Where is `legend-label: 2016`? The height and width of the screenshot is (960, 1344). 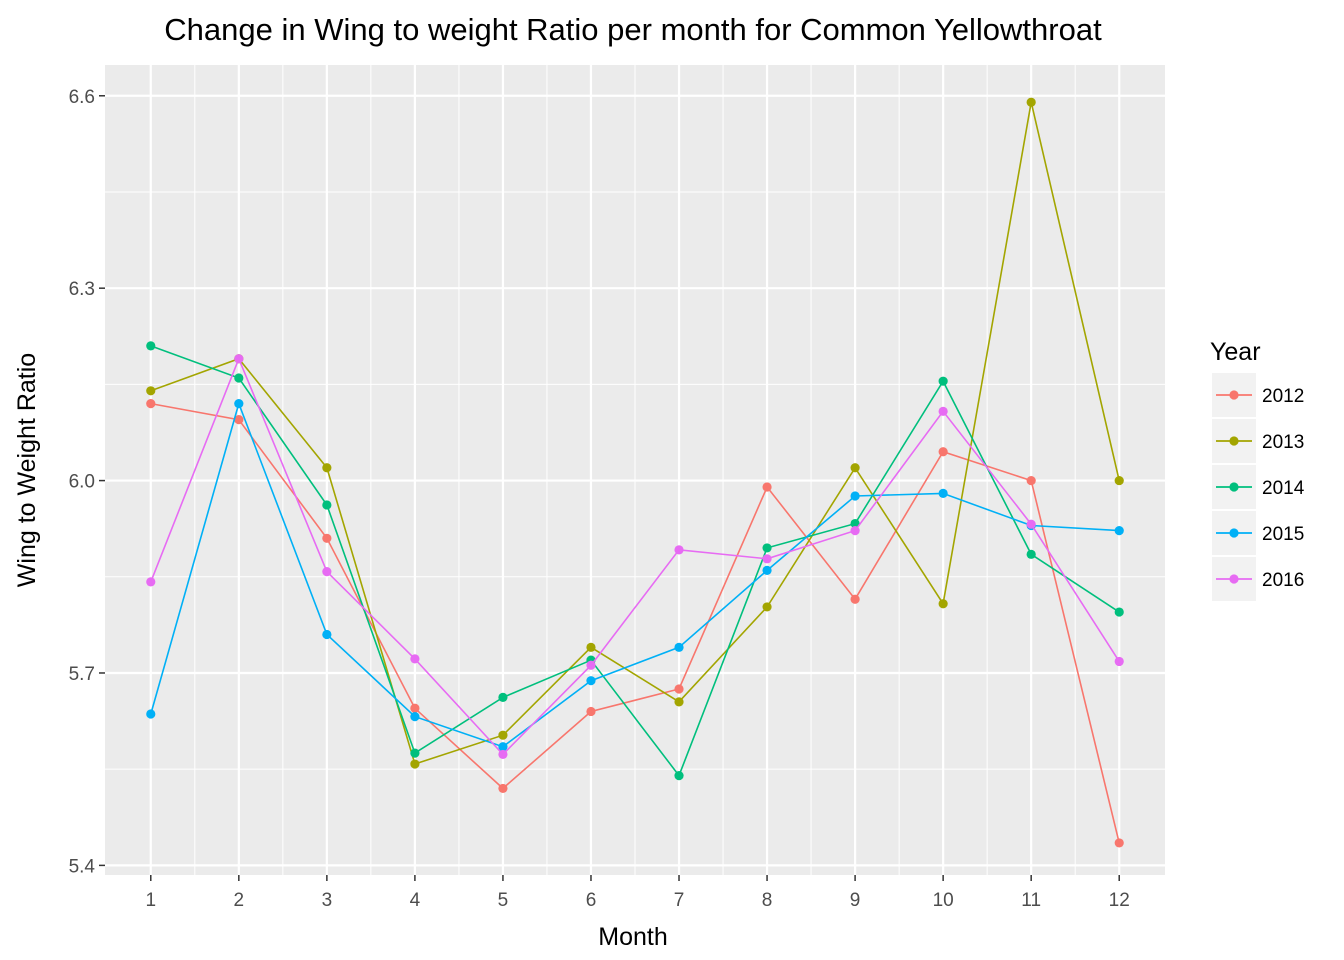 legend-label: 2016 is located at coordinates (1283, 580).